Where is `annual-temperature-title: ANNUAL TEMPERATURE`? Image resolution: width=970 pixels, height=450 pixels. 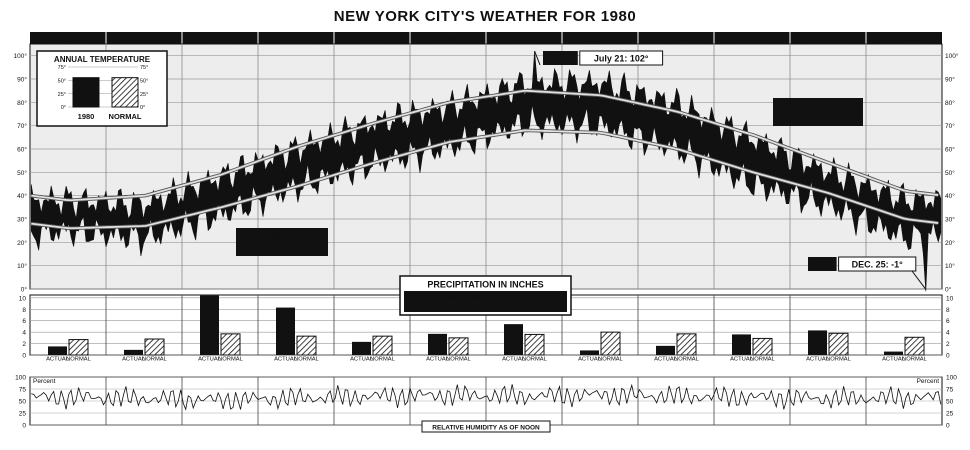
annual-temperature-title: ANNUAL TEMPERATURE is located at coordinates (102, 59).